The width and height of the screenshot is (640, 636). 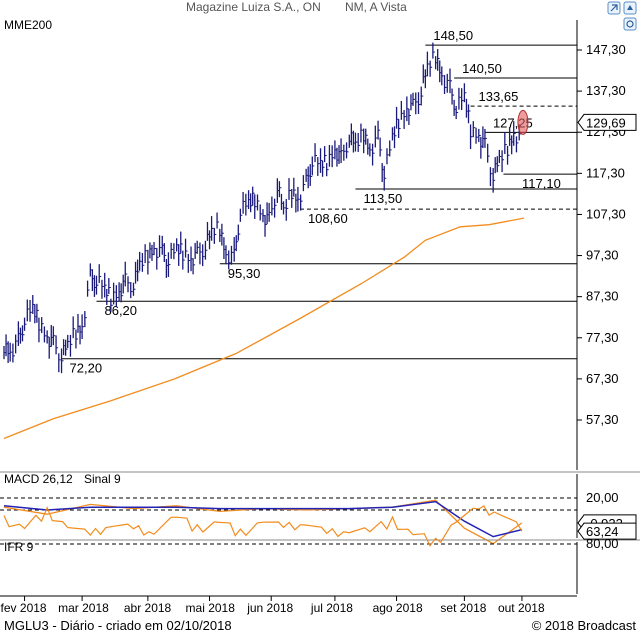 What do you see at coordinates (606, 90) in the screenshot?
I see `price-ytick-label: 137,30` at bounding box center [606, 90].